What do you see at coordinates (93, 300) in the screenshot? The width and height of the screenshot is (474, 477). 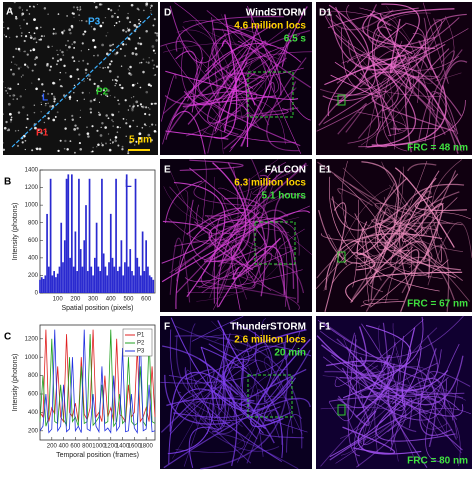 I see `x-tick-label: 300` at bounding box center [93, 300].